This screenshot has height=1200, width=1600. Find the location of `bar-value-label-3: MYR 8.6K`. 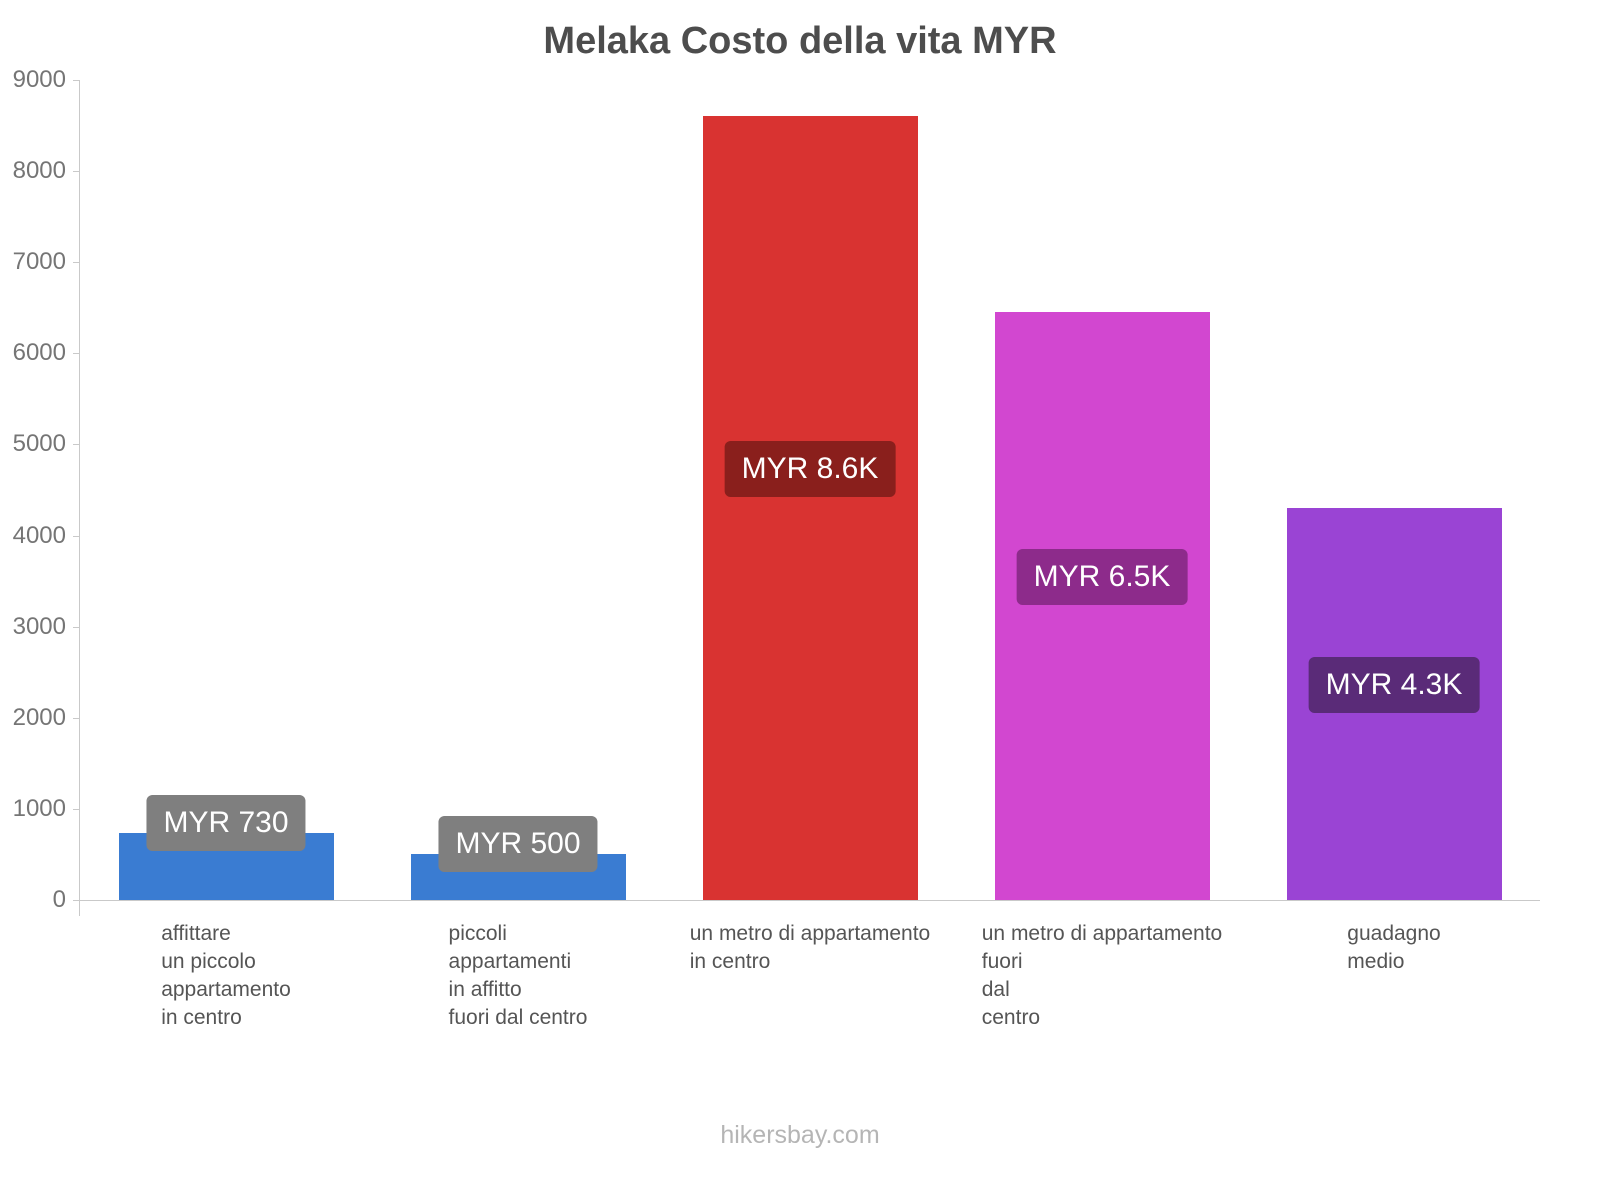

bar-value-label-3: MYR 8.6K is located at coordinates (810, 469).